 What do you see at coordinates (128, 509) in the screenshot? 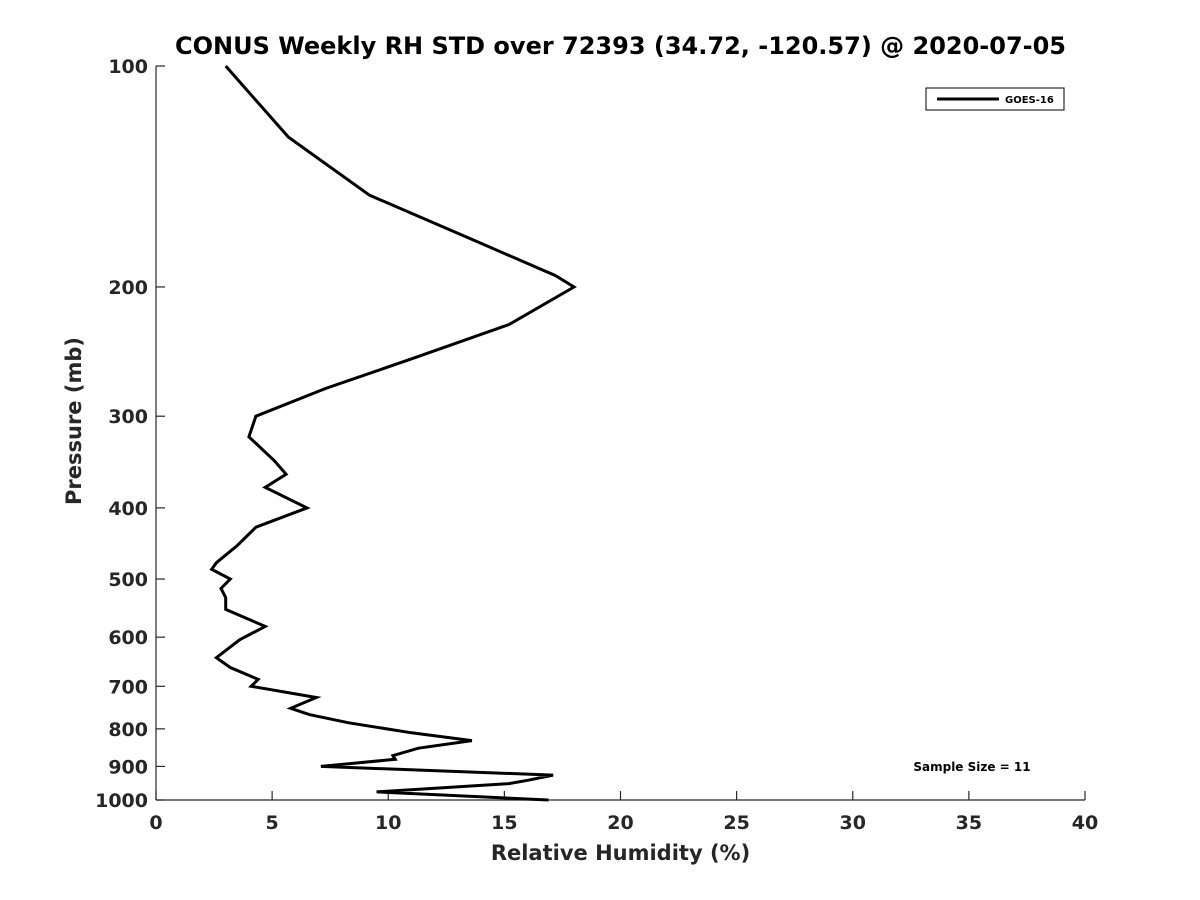
I see `y-tick-label: 400` at bounding box center [128, 509].